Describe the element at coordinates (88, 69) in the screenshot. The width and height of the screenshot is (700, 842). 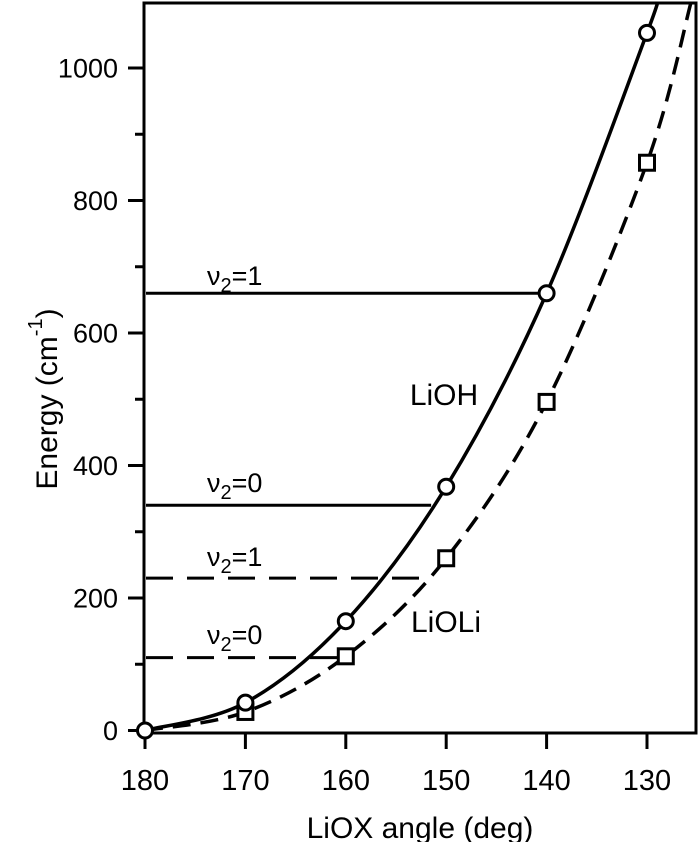
I see `y-axis-tick-label: 1000` at that location.